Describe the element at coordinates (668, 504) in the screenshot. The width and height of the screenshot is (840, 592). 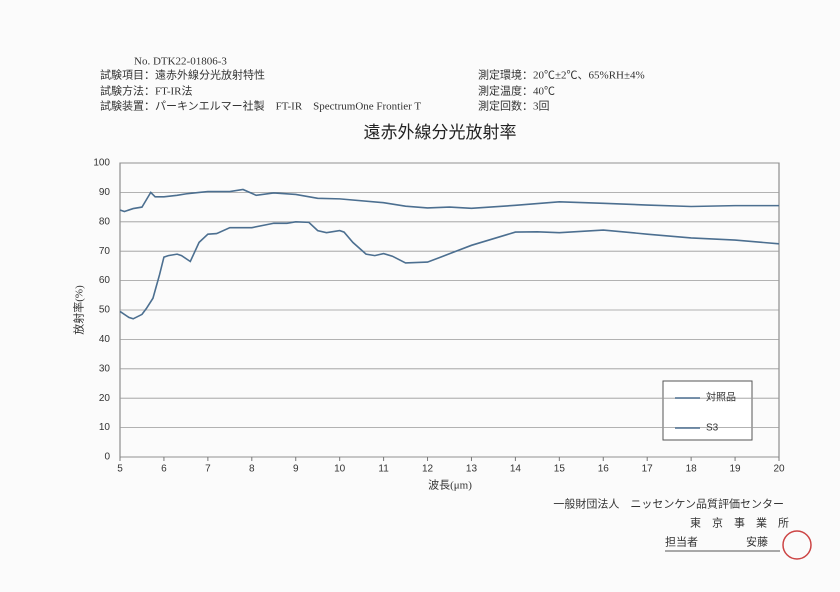
I see `organization: 一般財団法人 ニッセンケン品質評価センター` at that location.